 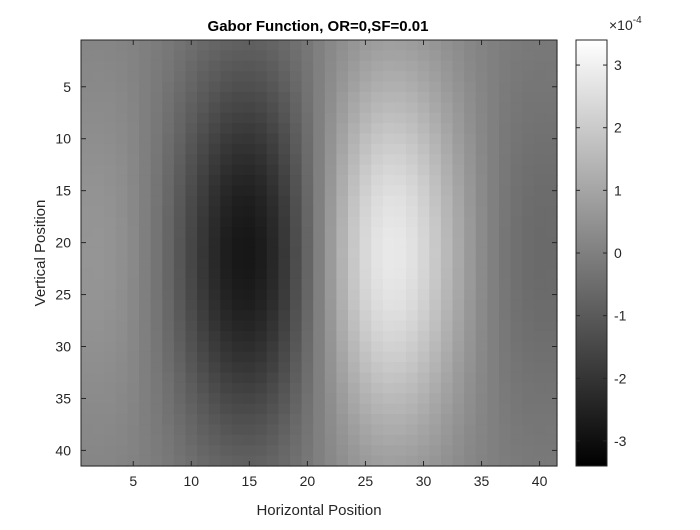 I want to click on colorbar, so click(x=591, y=253).